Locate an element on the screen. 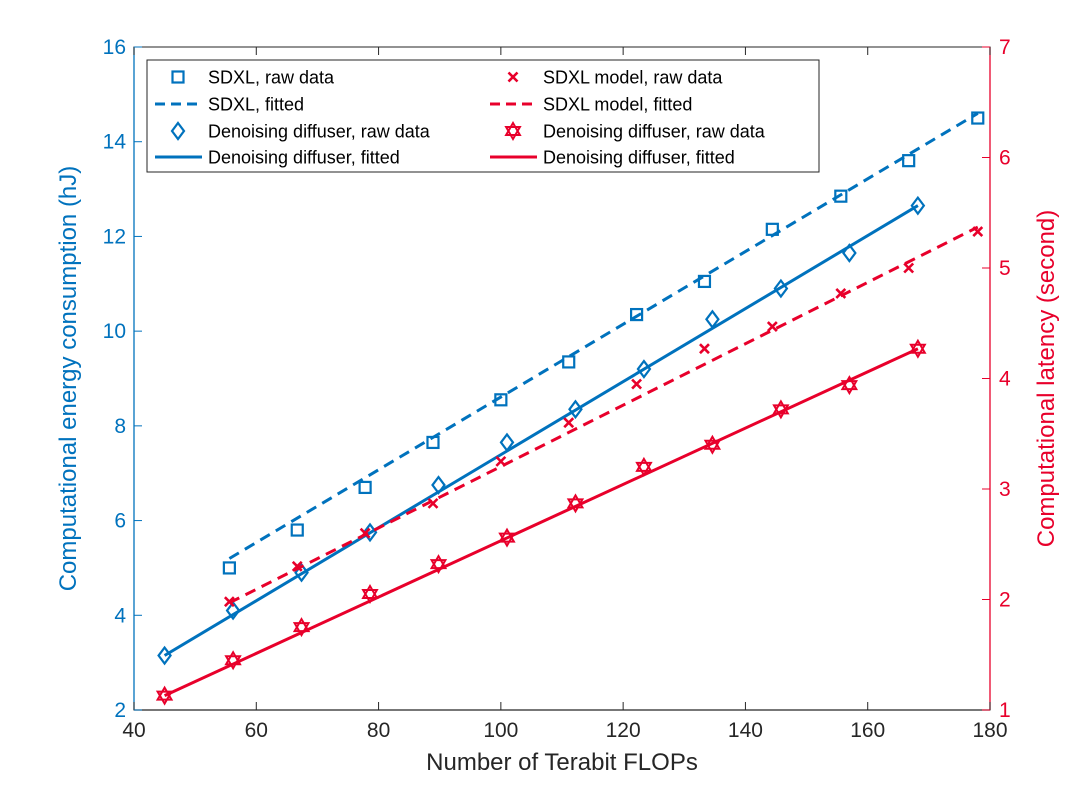  right-y-tick-label: 7 is located at coordinates (1005, 47).